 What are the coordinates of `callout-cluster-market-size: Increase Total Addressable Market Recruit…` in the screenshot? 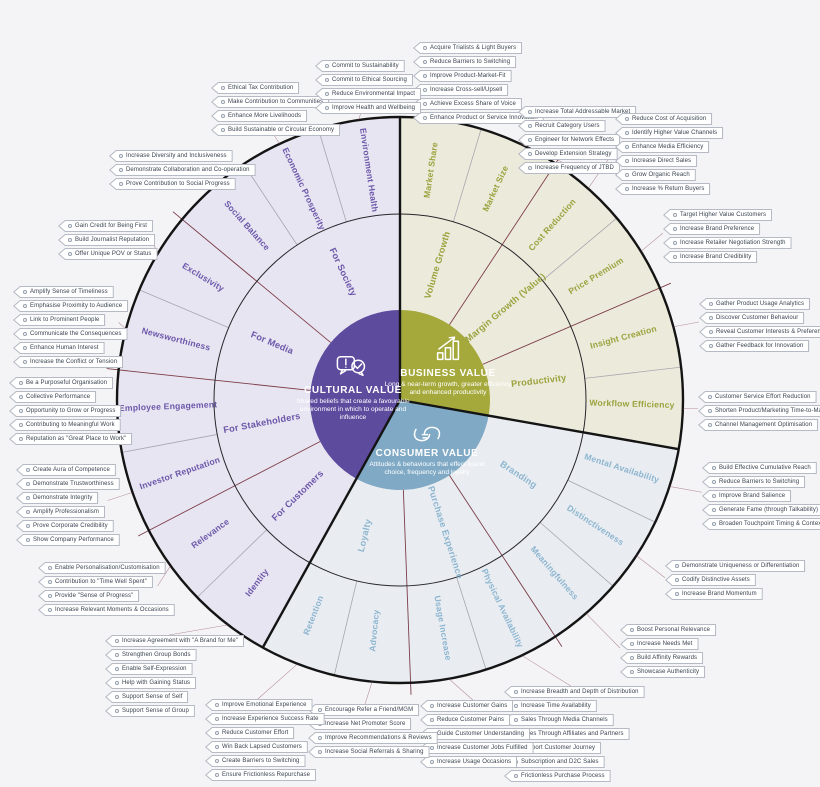 It's located at (577, 140).